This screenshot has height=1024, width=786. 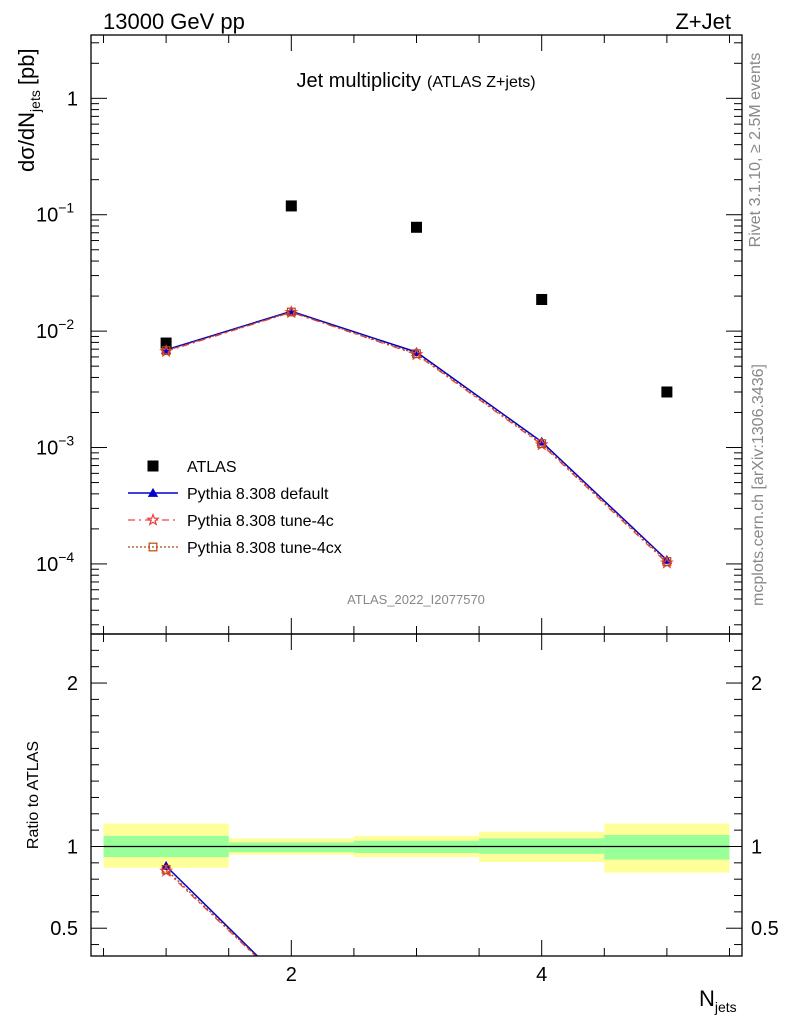 What do you see at coordinates (174, 21) in the screenshot?
I see `energy-label: 13000 GeV pp` at bounding box center [174, 21].